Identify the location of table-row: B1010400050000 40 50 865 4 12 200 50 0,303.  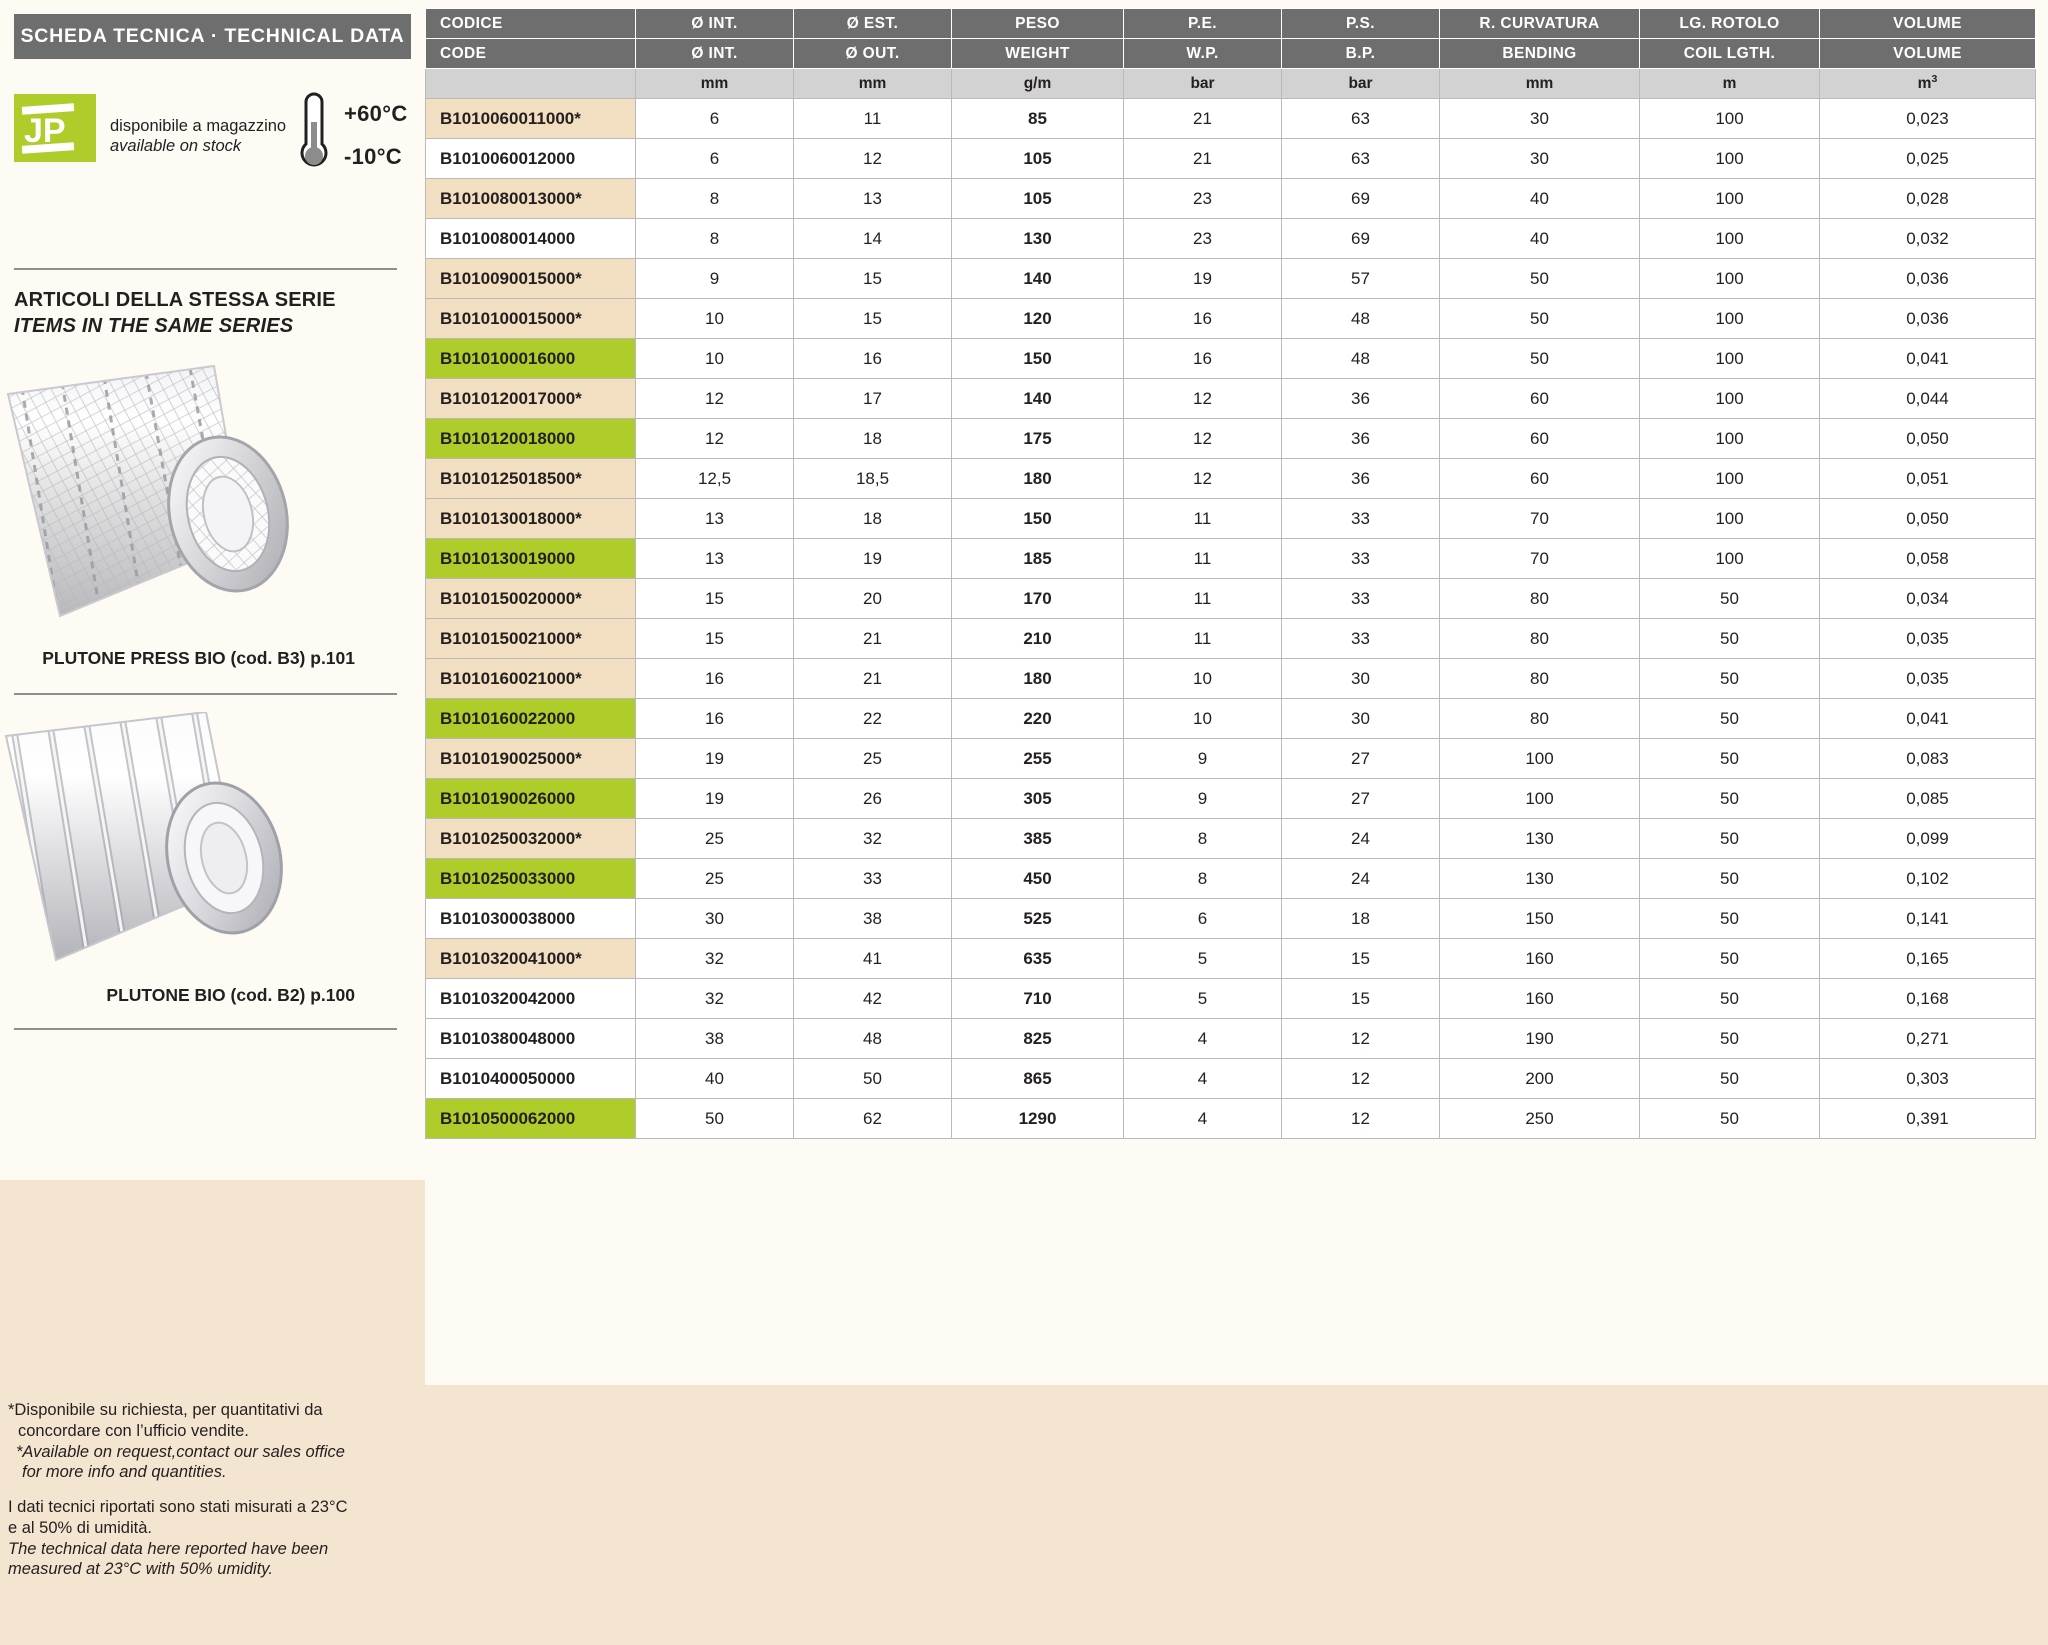
(1230, 1078).